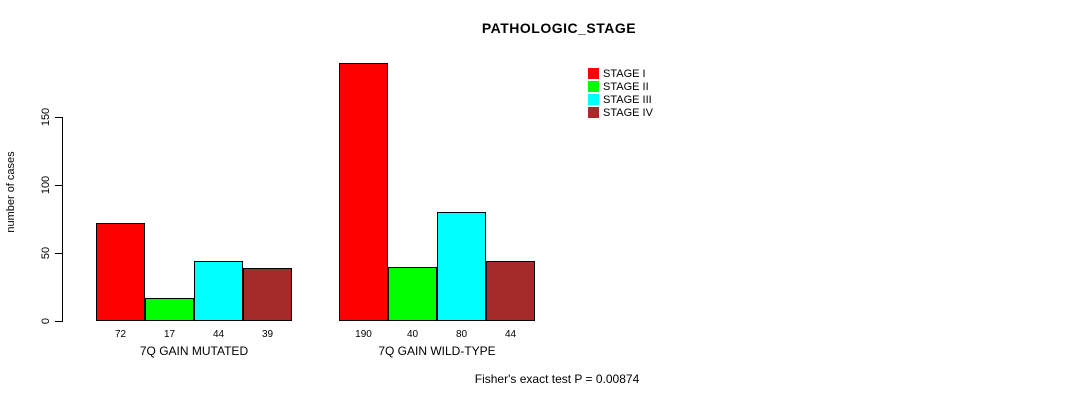 This screenshot has height=400, width=1090. Describe the element at coordinates (624, 73) in the screenshot. I see `legend-label: STAGE I` at that location.